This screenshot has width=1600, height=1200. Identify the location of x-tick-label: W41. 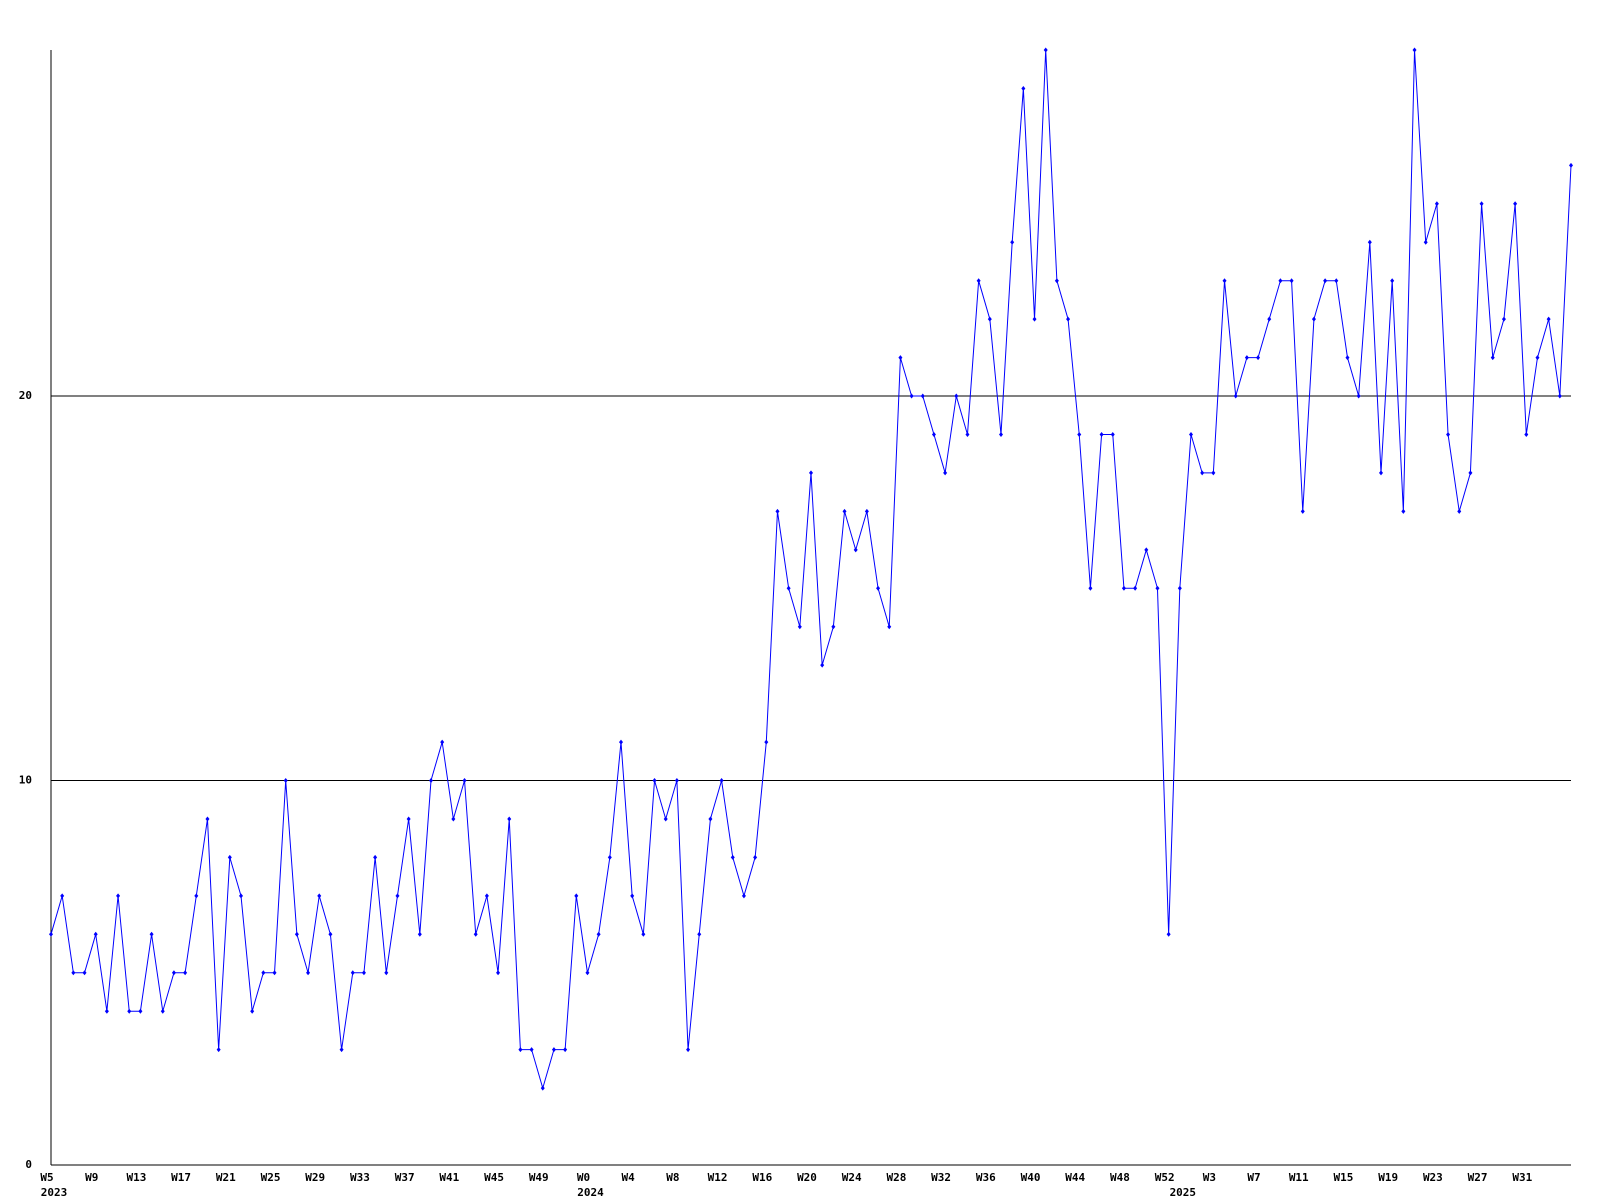
(449, 1177).